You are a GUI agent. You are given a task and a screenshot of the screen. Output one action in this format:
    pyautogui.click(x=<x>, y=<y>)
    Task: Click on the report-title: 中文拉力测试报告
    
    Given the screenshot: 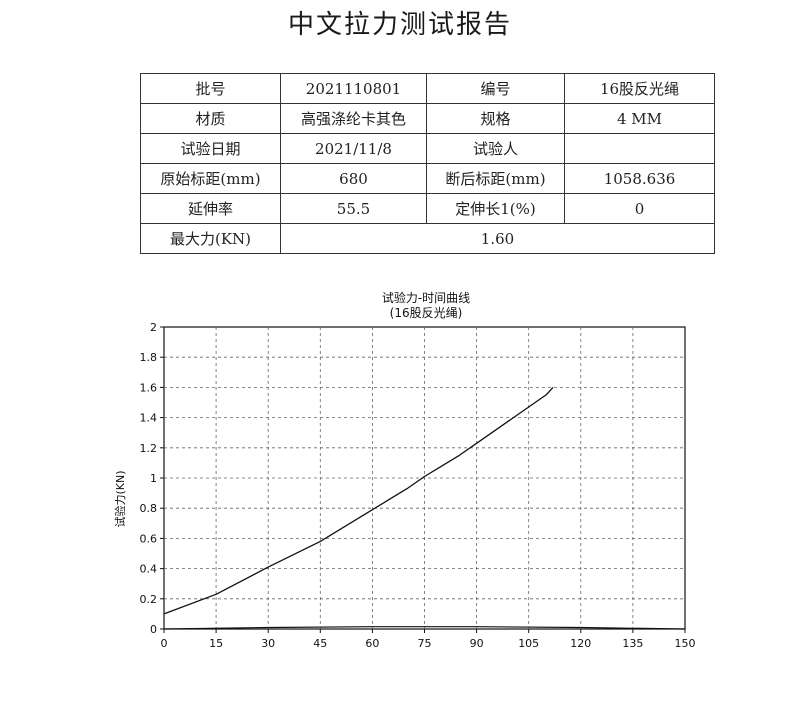 What is the action you would take?
    pyautogui.click(x=399, y=25)
    